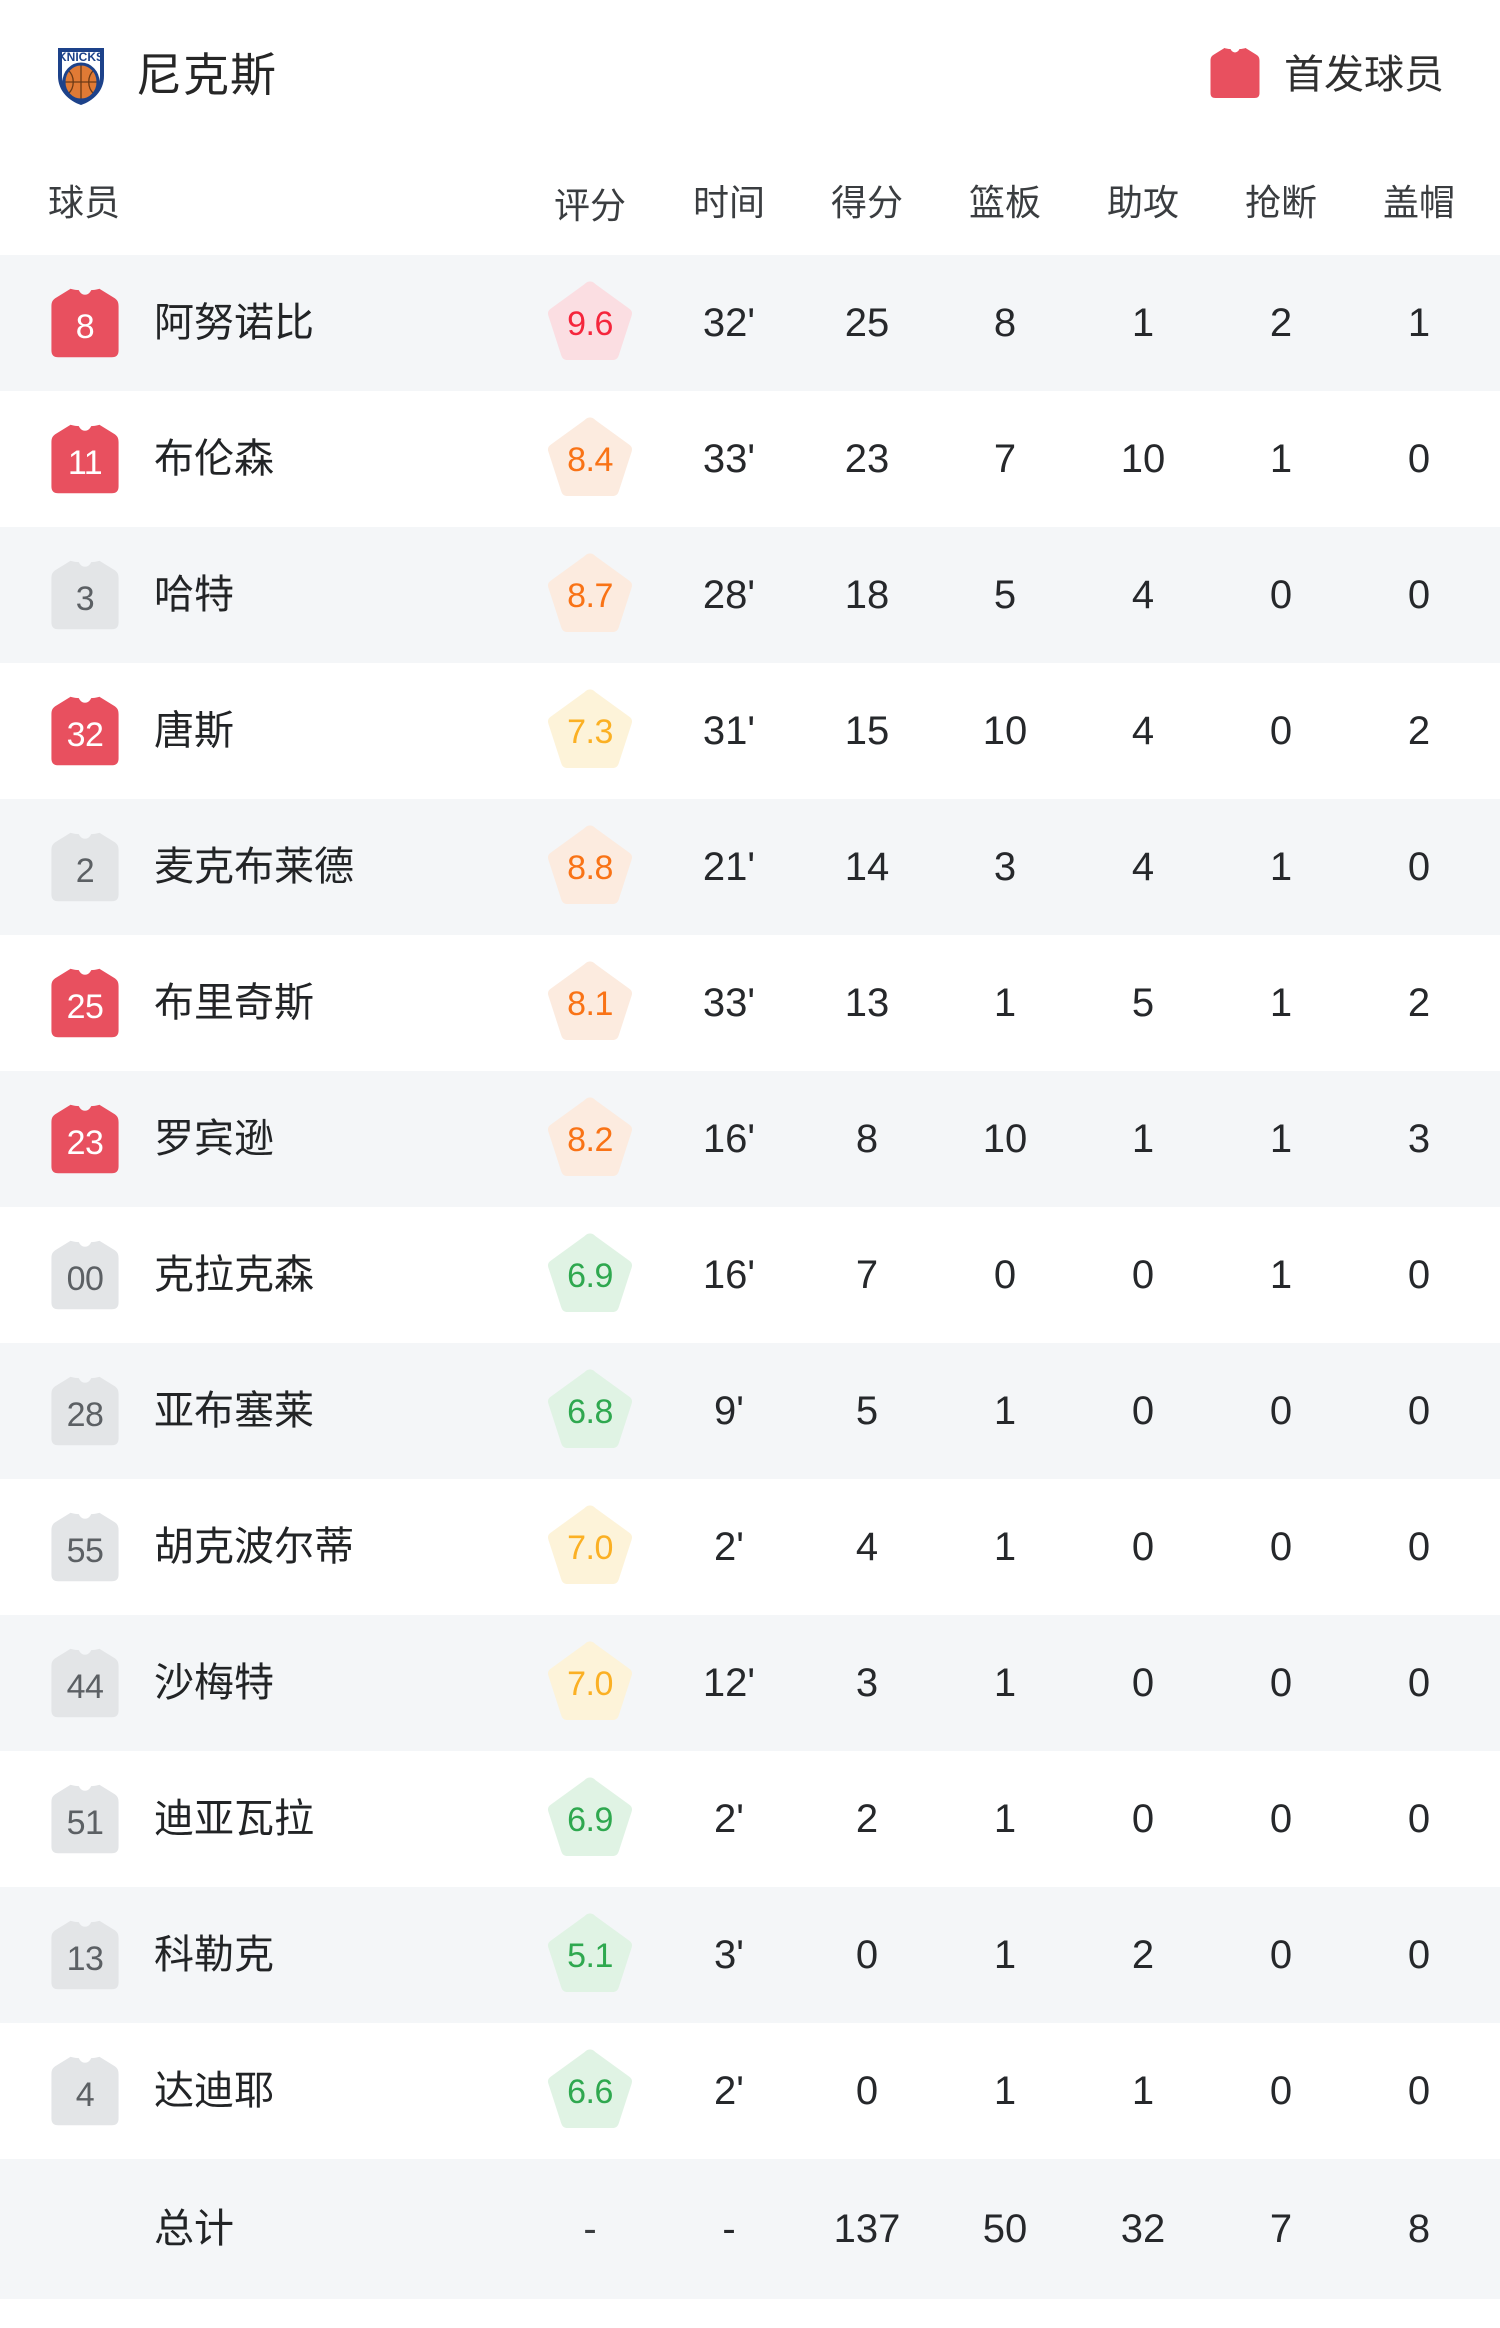  What do you see at coordinates (590, 1955) in the screenshot?
I see `rating-cell: 5.1` at bounding box center [590, 1955].